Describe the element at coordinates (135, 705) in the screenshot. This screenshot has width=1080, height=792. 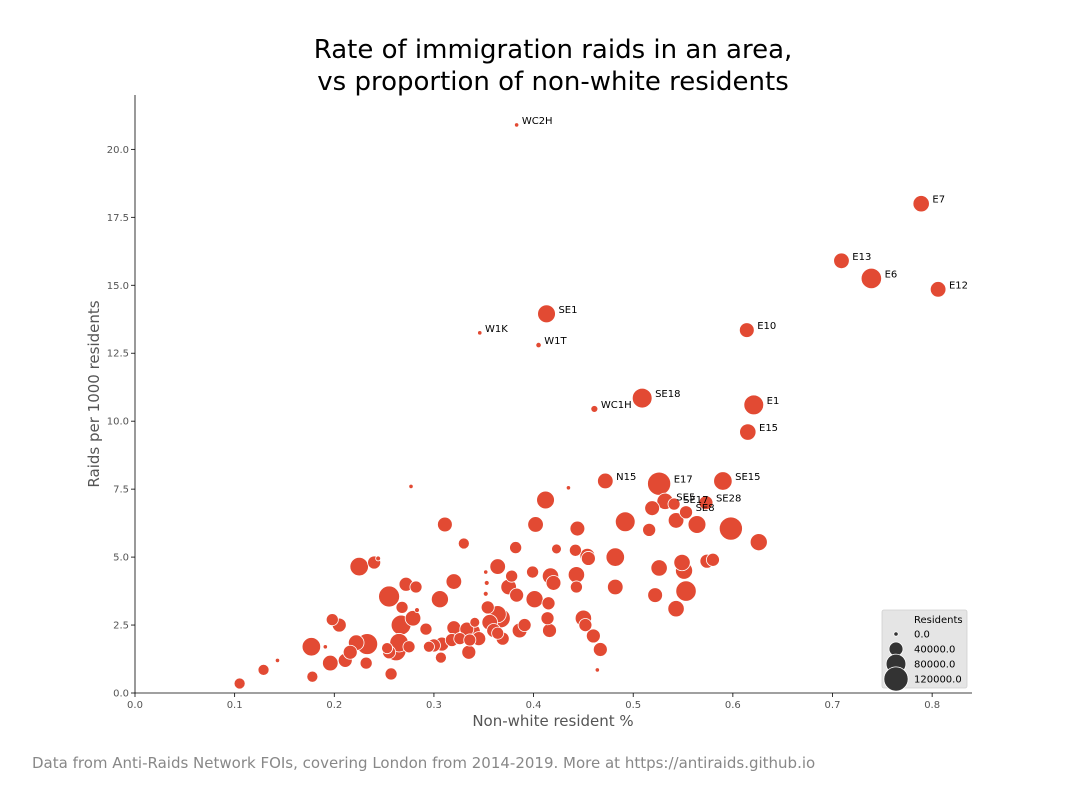
I see `x-tick-label: 0.0` at that location.